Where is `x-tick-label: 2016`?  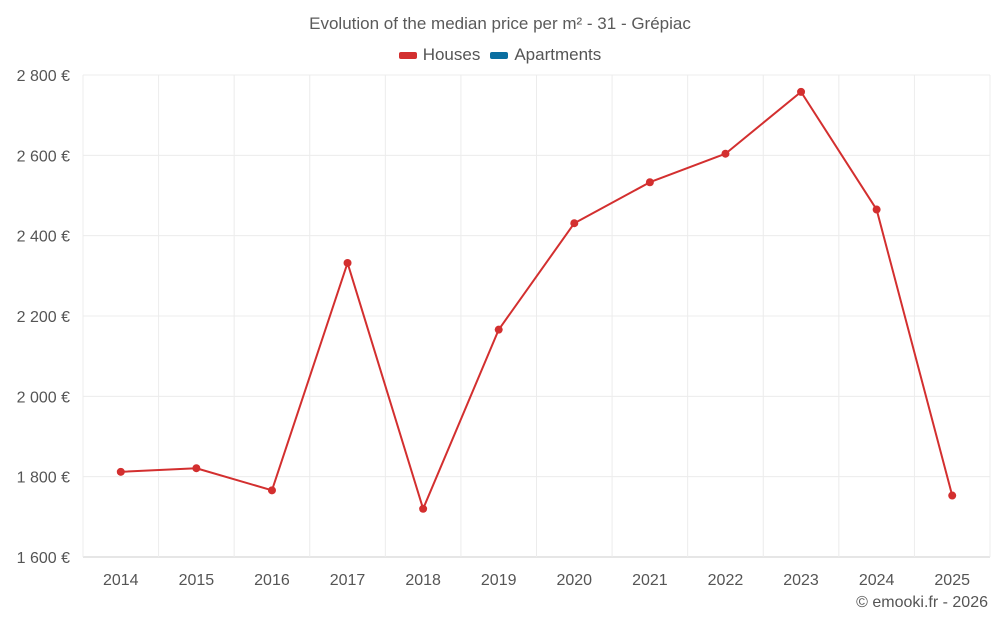
x-tick-label: 2016 is located at coordinates (272, 580).